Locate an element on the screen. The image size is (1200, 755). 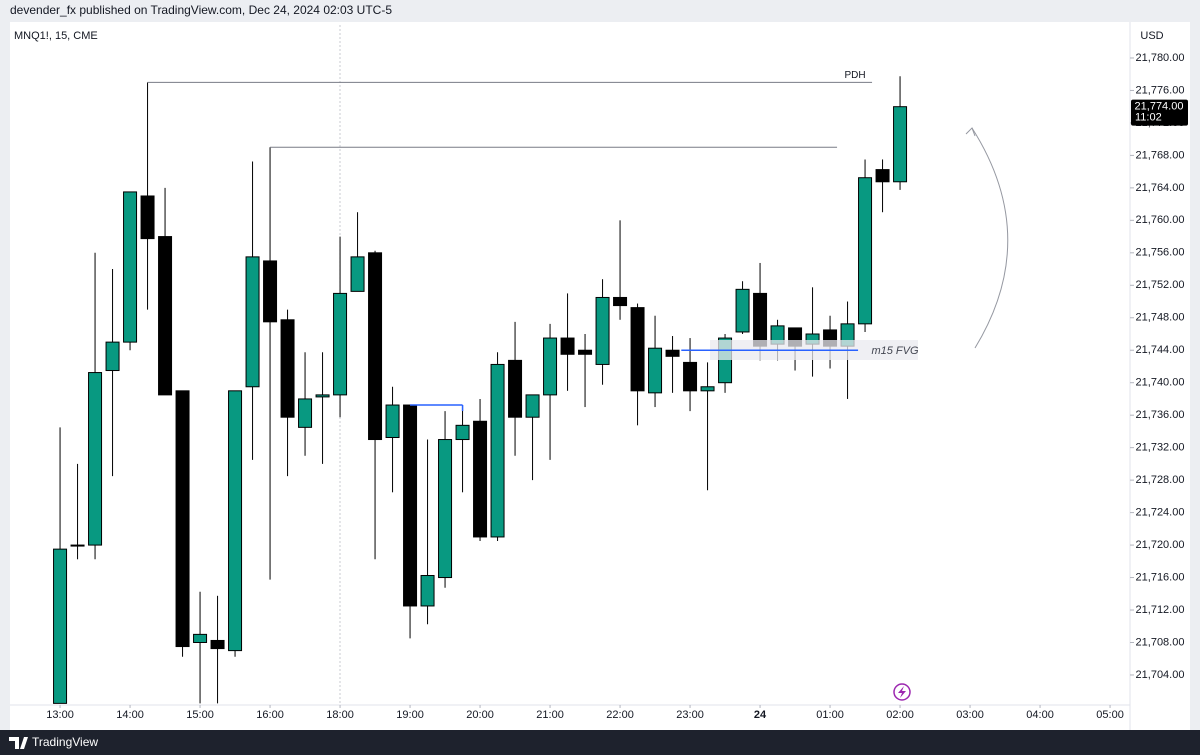
x-tick-label: 14:00 is located at coordinates (130, 715).